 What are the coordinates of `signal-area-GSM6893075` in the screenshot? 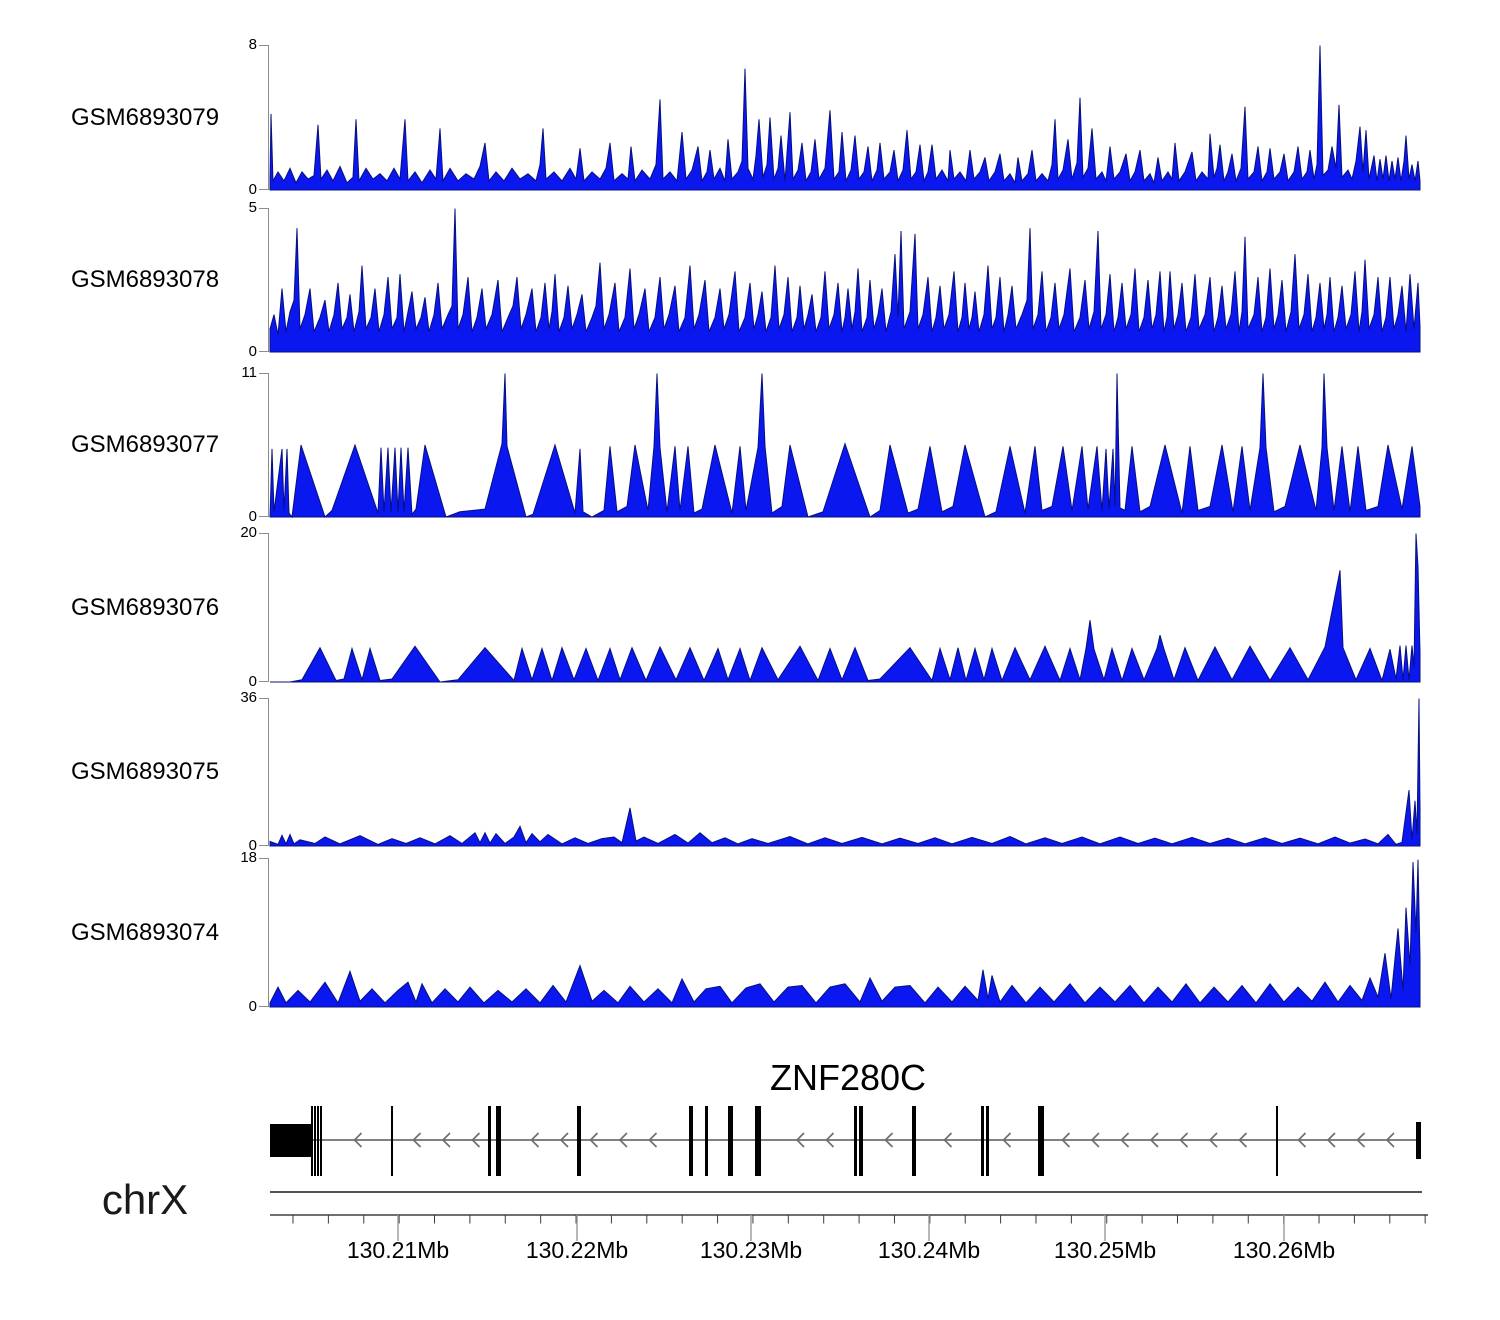 It's located at (845, 772).